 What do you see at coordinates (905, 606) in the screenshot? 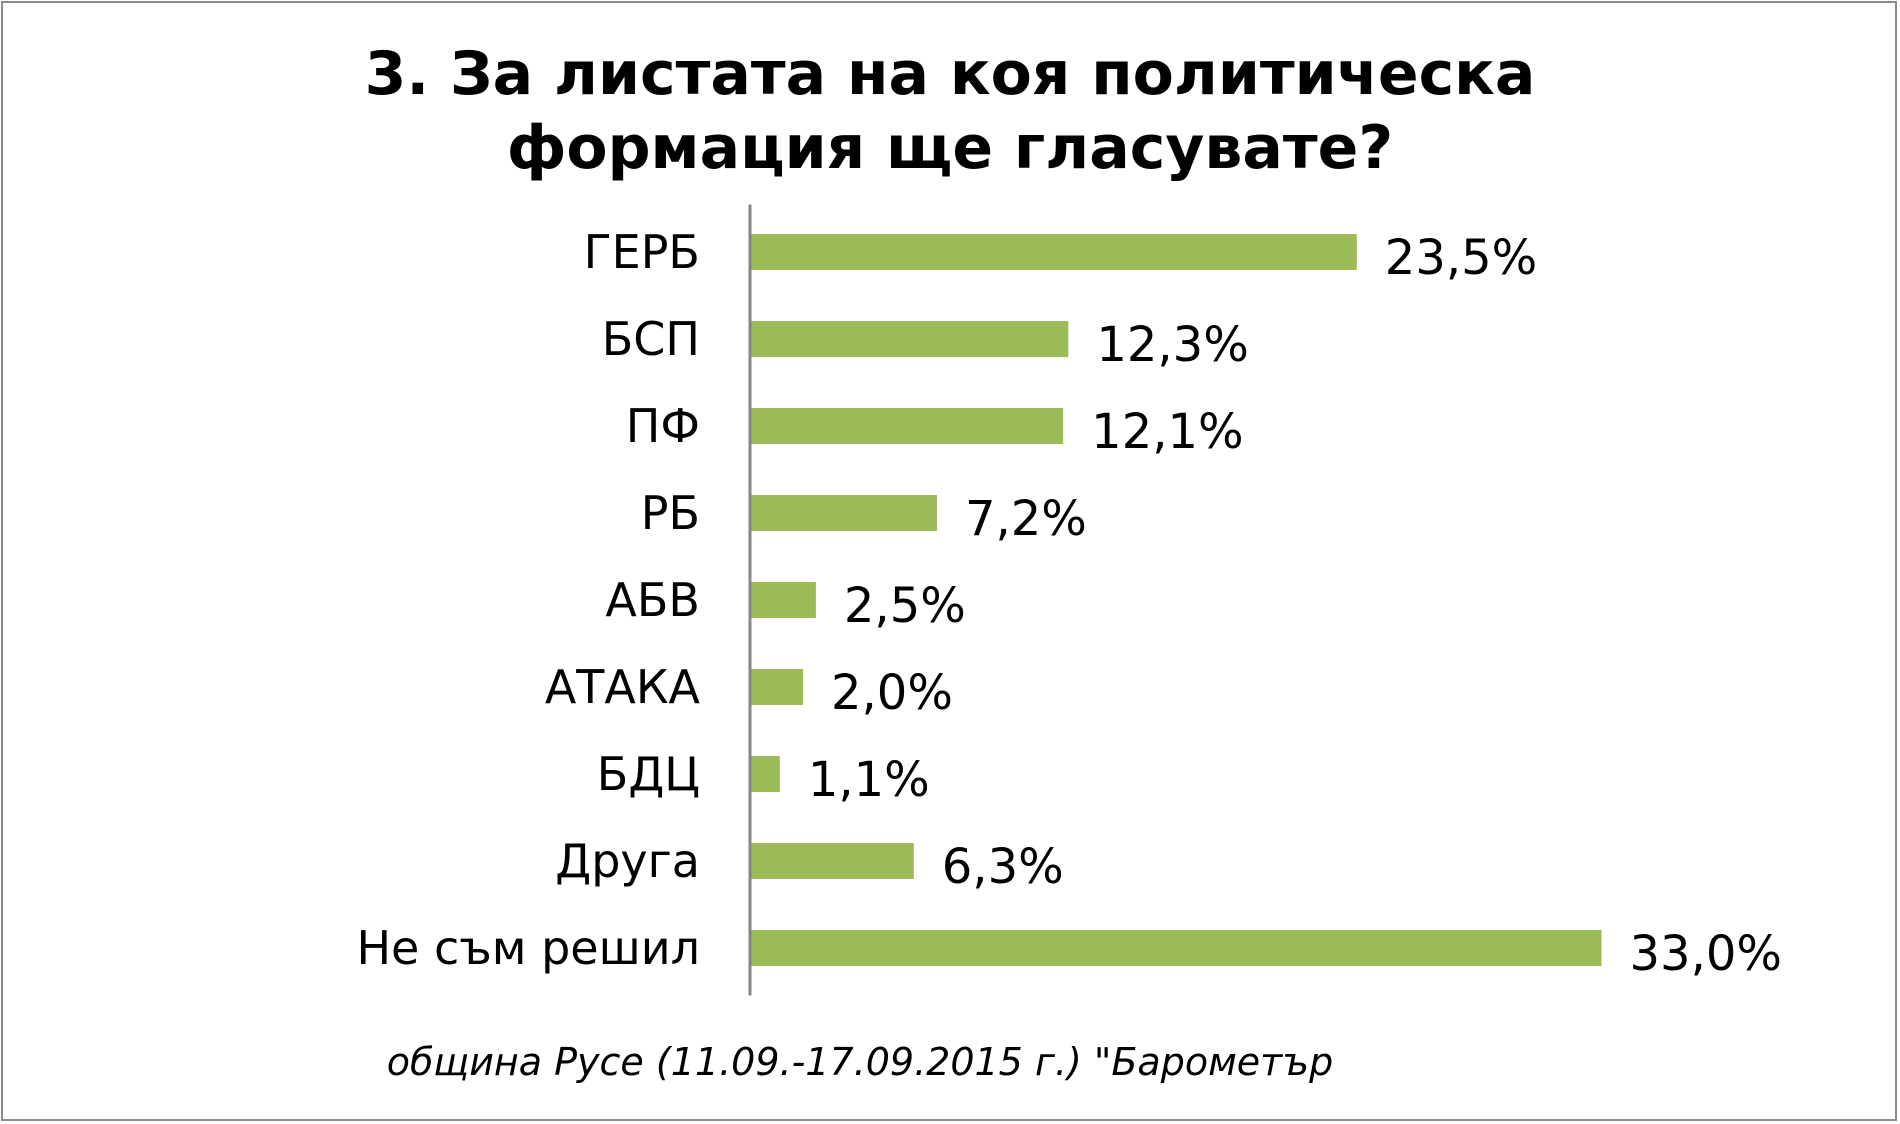
I see `data-label: 2,5%` at bounding box center [905, 606].